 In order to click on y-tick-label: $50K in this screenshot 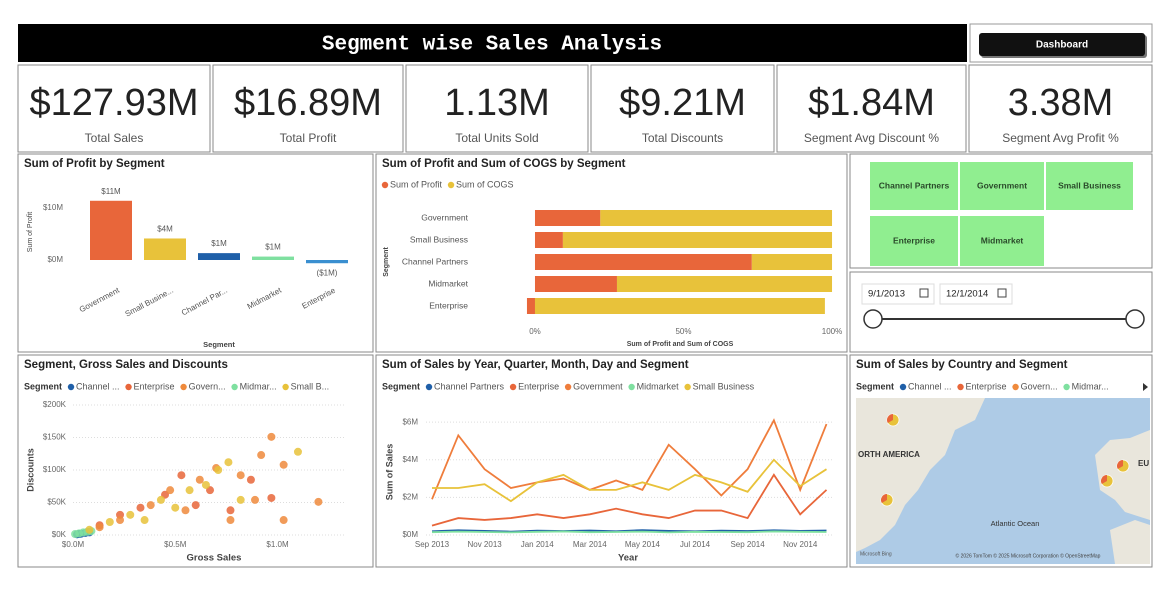, I will do `click(56, 502)`.